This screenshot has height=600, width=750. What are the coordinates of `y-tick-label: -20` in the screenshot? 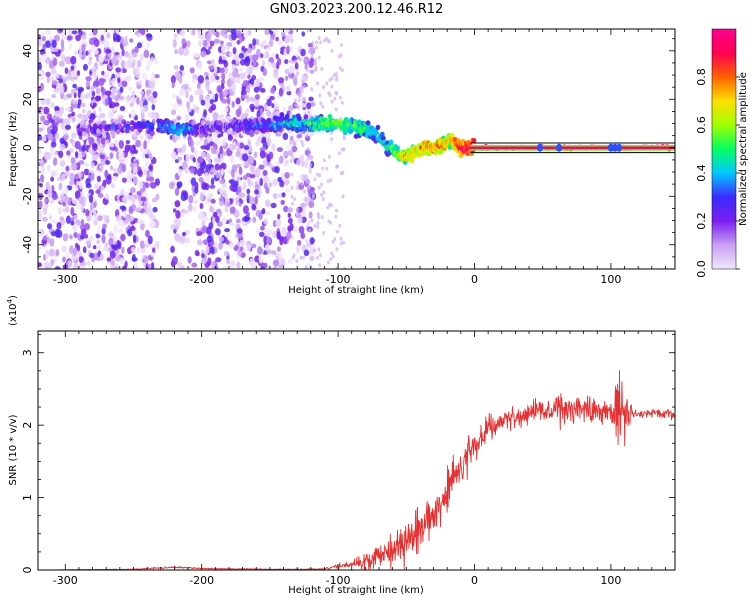 It's located at (27, 196).